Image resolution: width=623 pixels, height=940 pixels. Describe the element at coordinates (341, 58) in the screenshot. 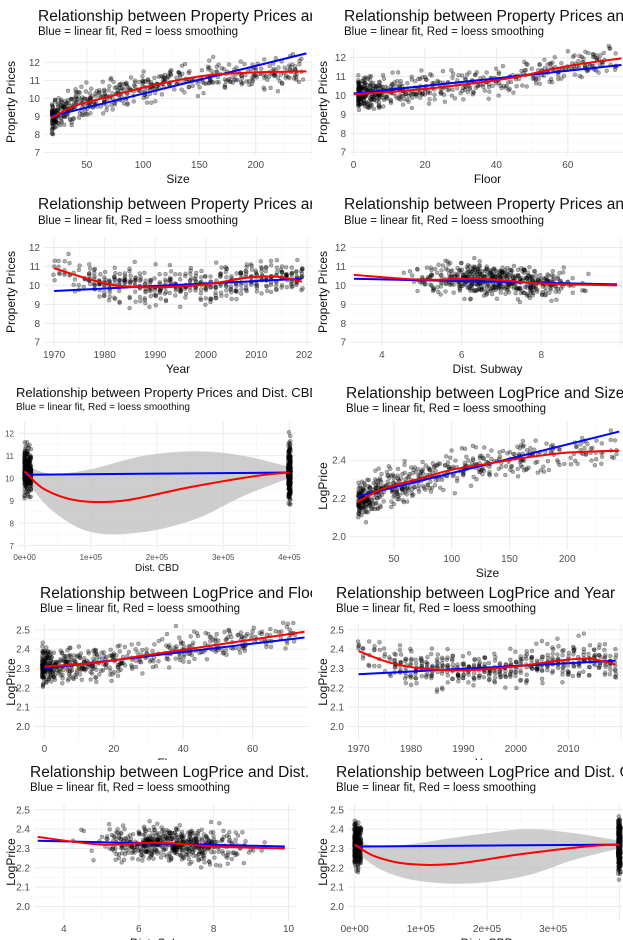

I see `y-tick-label: 12` at that location.